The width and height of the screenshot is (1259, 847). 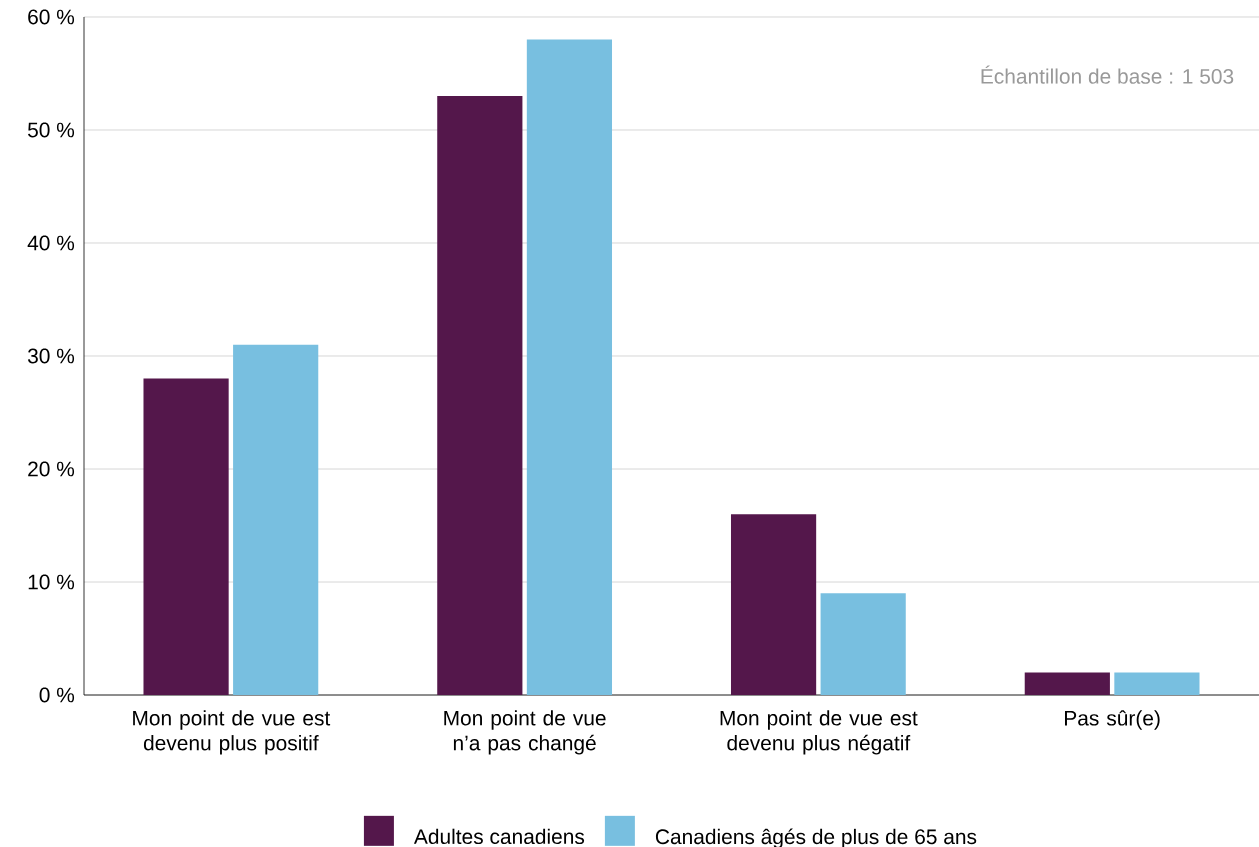 What do you see at coordinates (51, 469) in the screenshot?
I see `y-tick-label: 20 %` at bounding box center [51, 469].